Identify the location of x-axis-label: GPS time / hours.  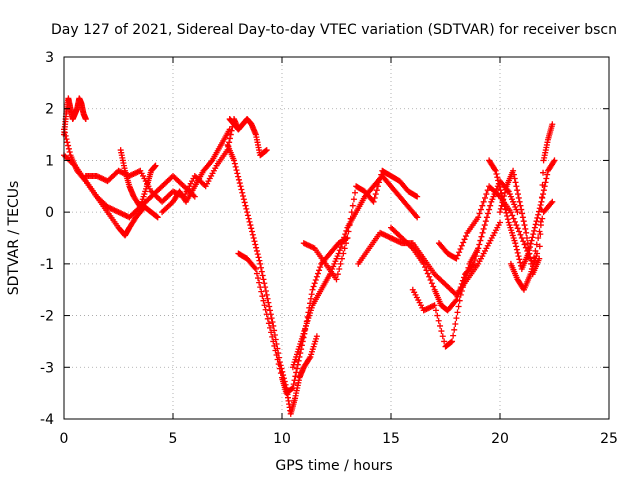
(333, 466).